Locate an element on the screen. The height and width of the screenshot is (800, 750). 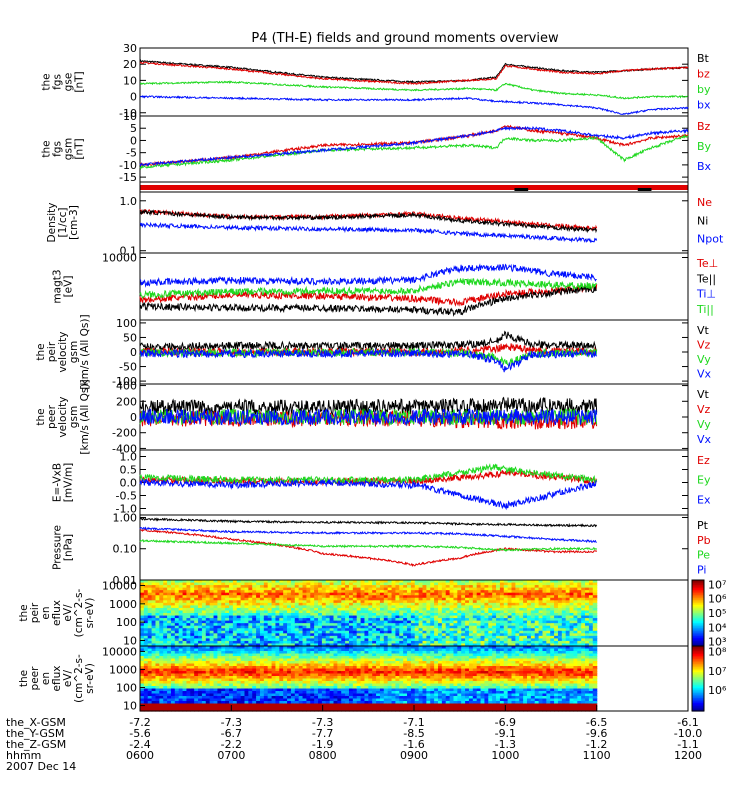
legend-entry: Bz is located at coordinates (704, 126).